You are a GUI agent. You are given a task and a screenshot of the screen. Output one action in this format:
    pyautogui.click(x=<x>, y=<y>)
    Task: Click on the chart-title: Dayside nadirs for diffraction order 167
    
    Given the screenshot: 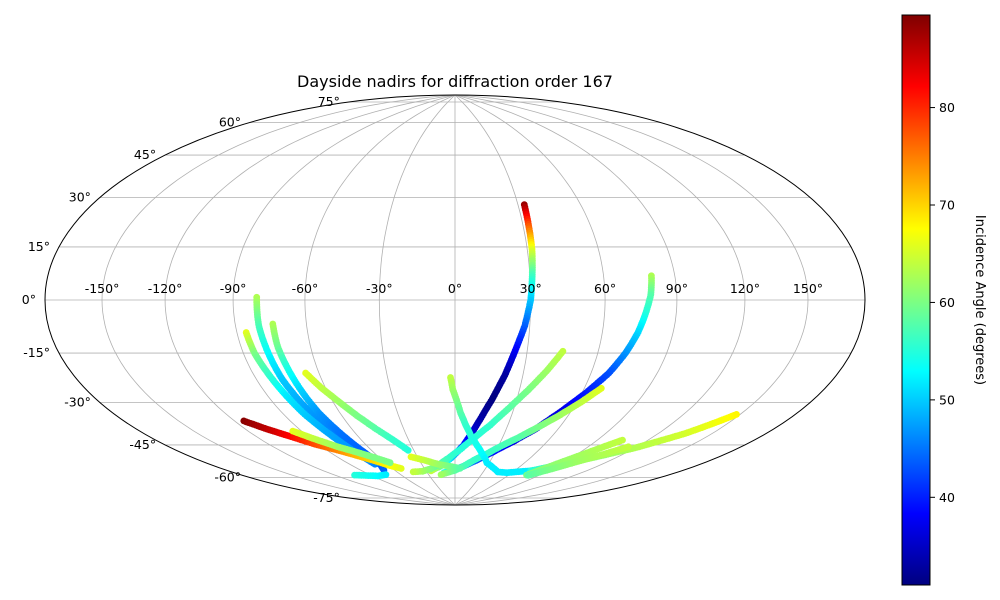 What is the action you would take?
    pyautogui.click(x=455, y=81)
    